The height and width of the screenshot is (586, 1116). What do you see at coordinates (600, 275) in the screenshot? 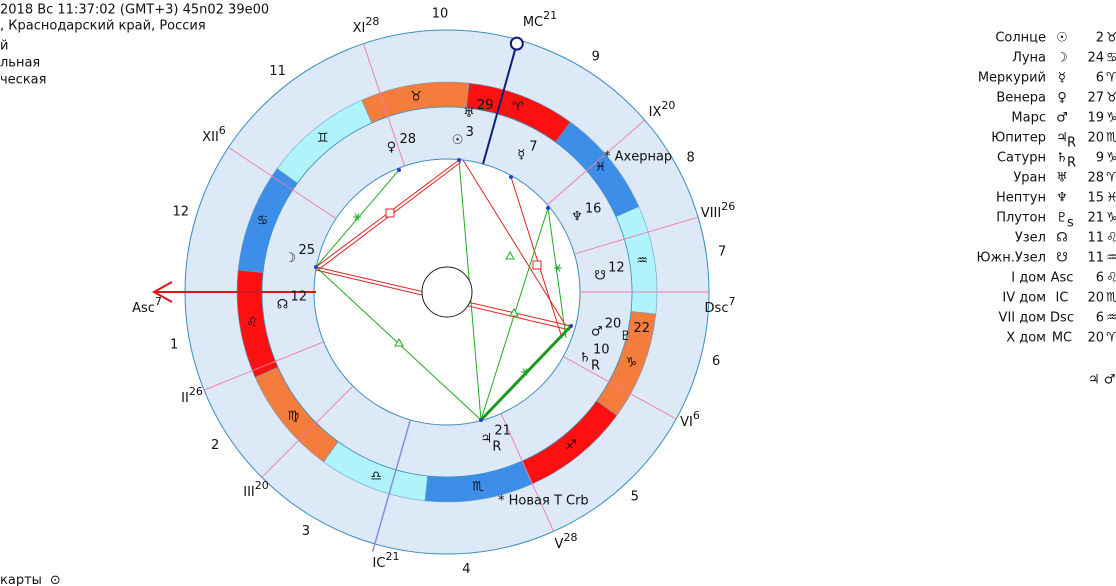
I see `planet-glyph: ☋` at bounding box center [600, 275].